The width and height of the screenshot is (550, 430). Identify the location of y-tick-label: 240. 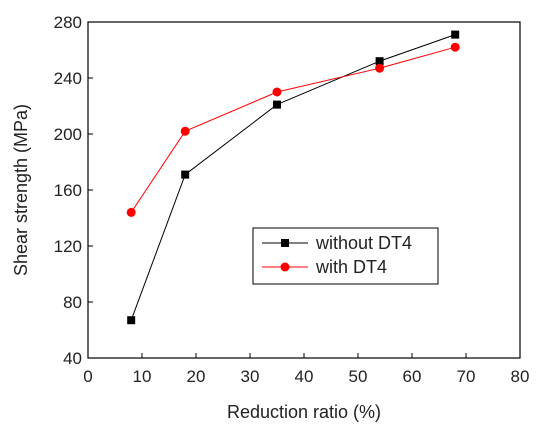
(68, 78).